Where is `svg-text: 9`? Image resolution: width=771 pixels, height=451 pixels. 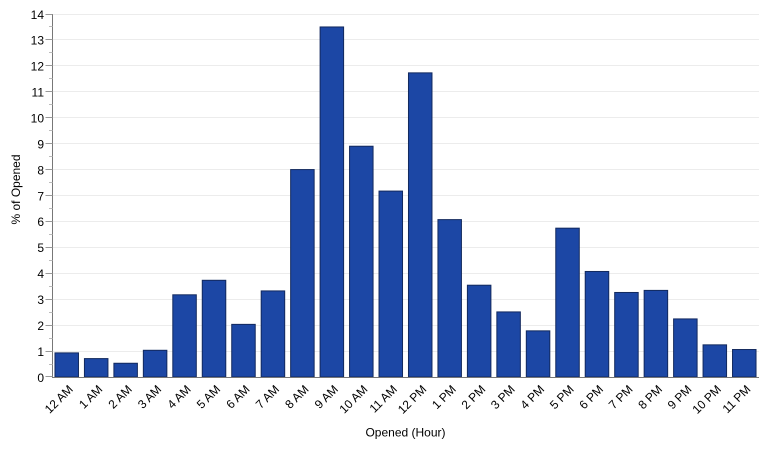
svg-text: 9 is located at coordinates (40, 144).